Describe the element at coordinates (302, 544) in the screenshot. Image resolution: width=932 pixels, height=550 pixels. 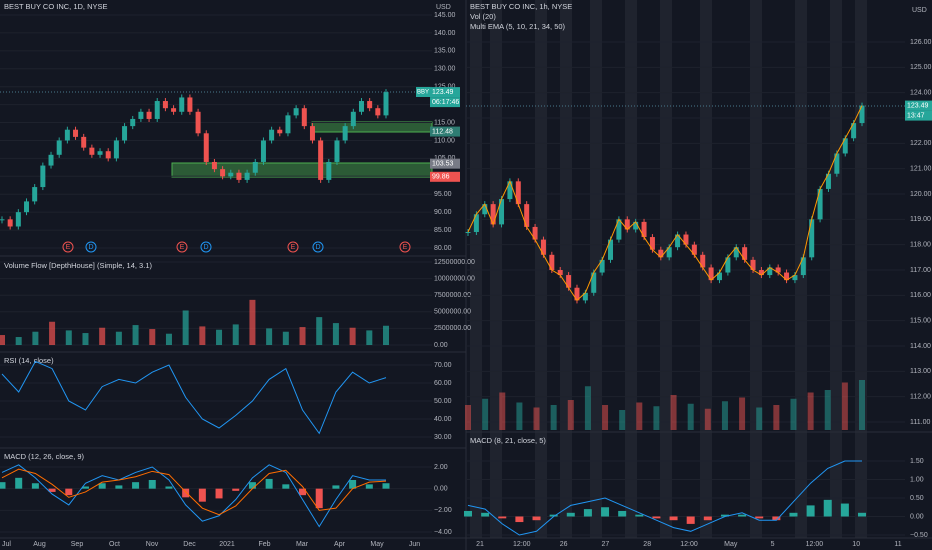
I see `x-tick-label: Mar` at that location.